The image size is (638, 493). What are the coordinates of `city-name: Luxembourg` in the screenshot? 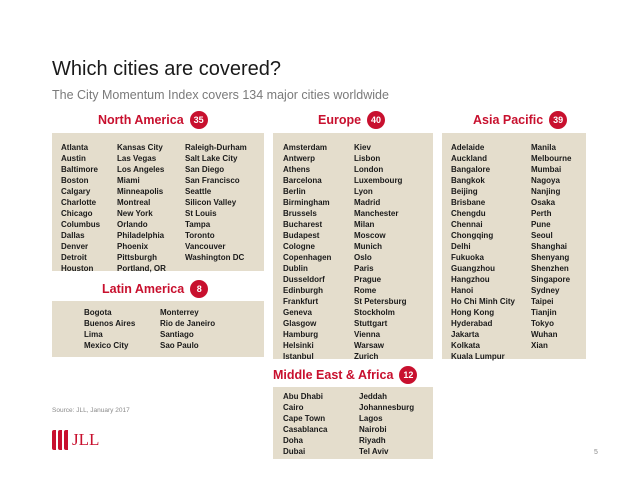 It's located at (378, 180).